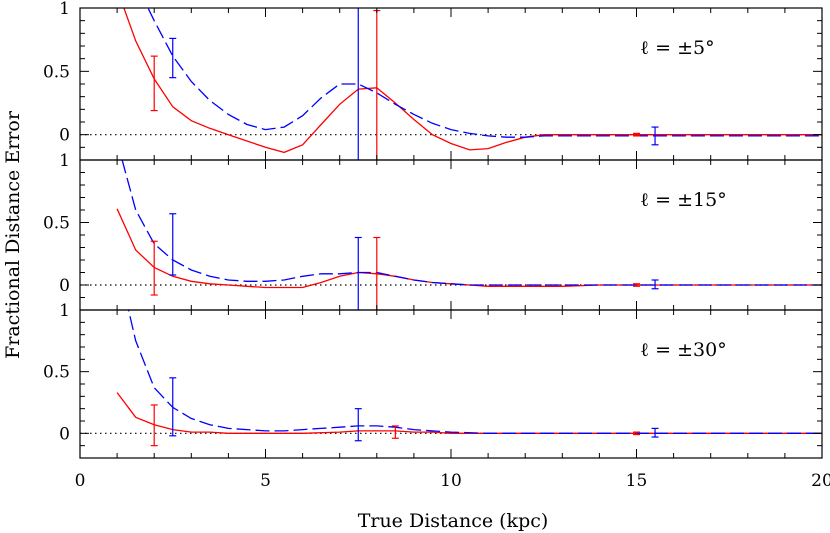 The width and height of the screenshot is (830, 533). What do you see at coordinates (265, 481) in the screenshot?
I see `x-tick-label: 5` at bounding box center [265, 481].